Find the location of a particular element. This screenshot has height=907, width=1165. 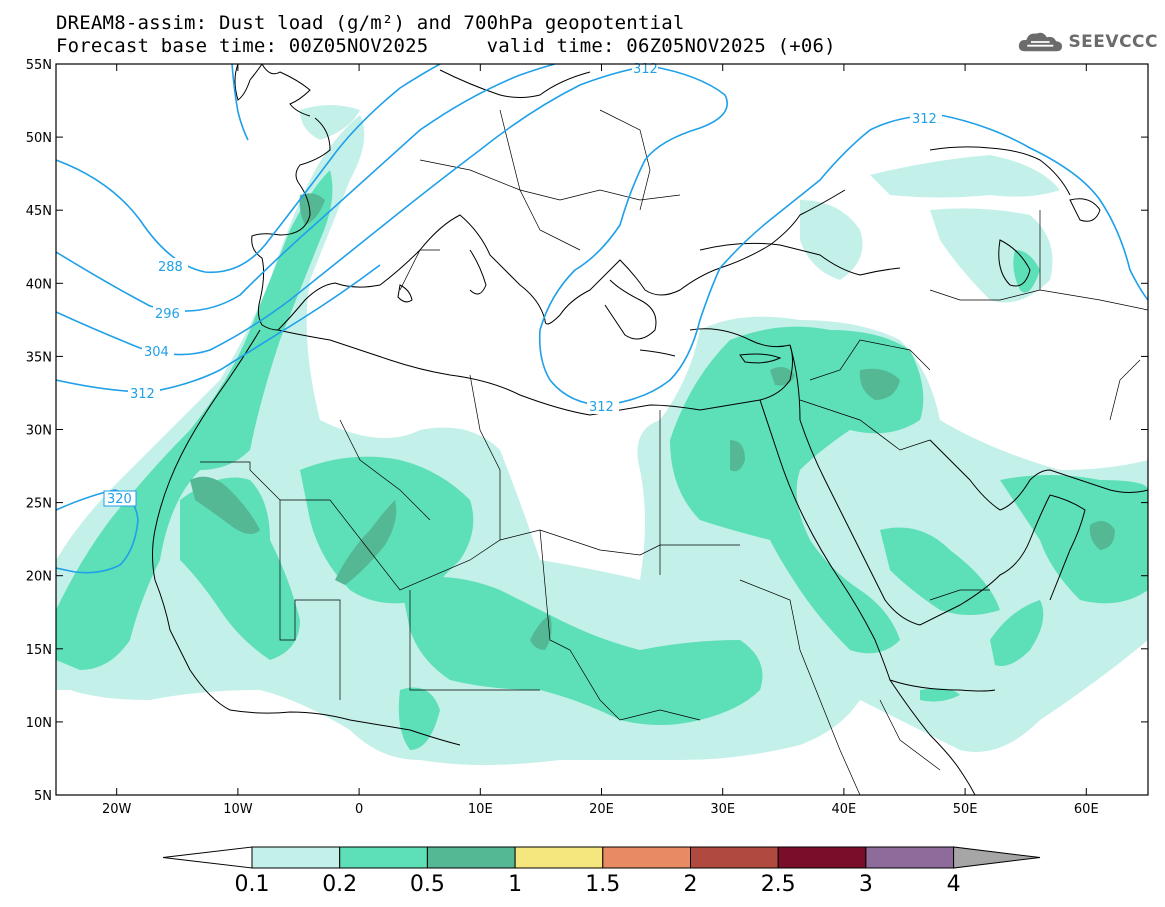

colorbar-label: 3 is located at coordinates (866, 884).